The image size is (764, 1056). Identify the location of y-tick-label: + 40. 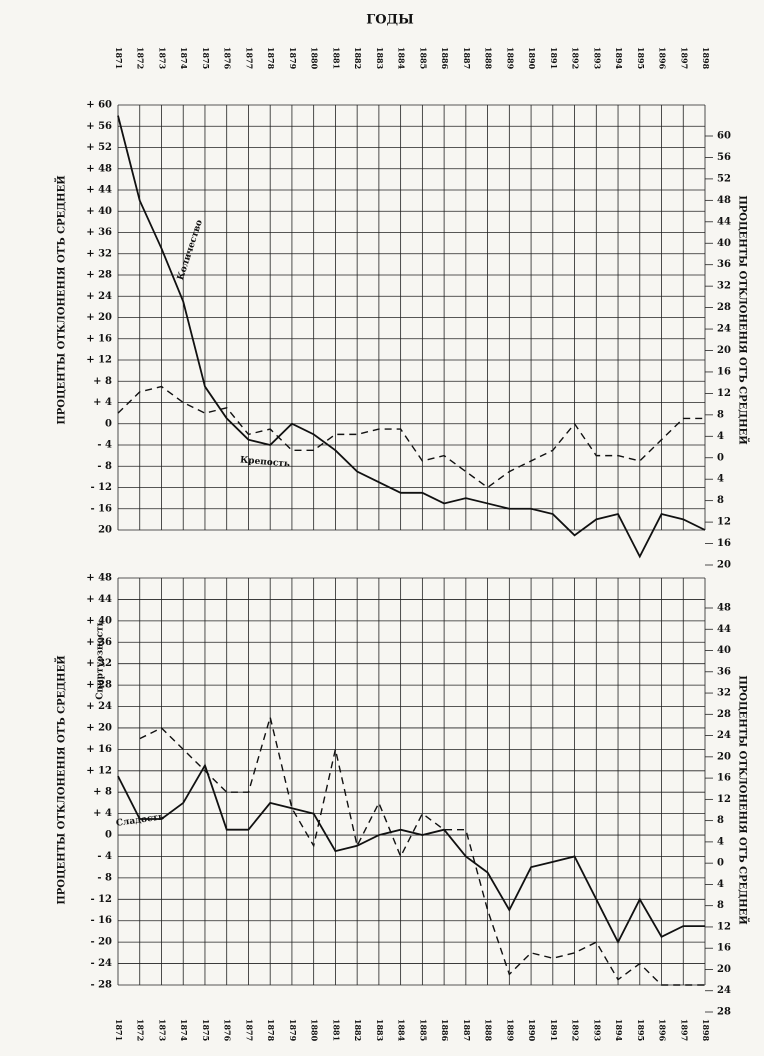
(99, 620).